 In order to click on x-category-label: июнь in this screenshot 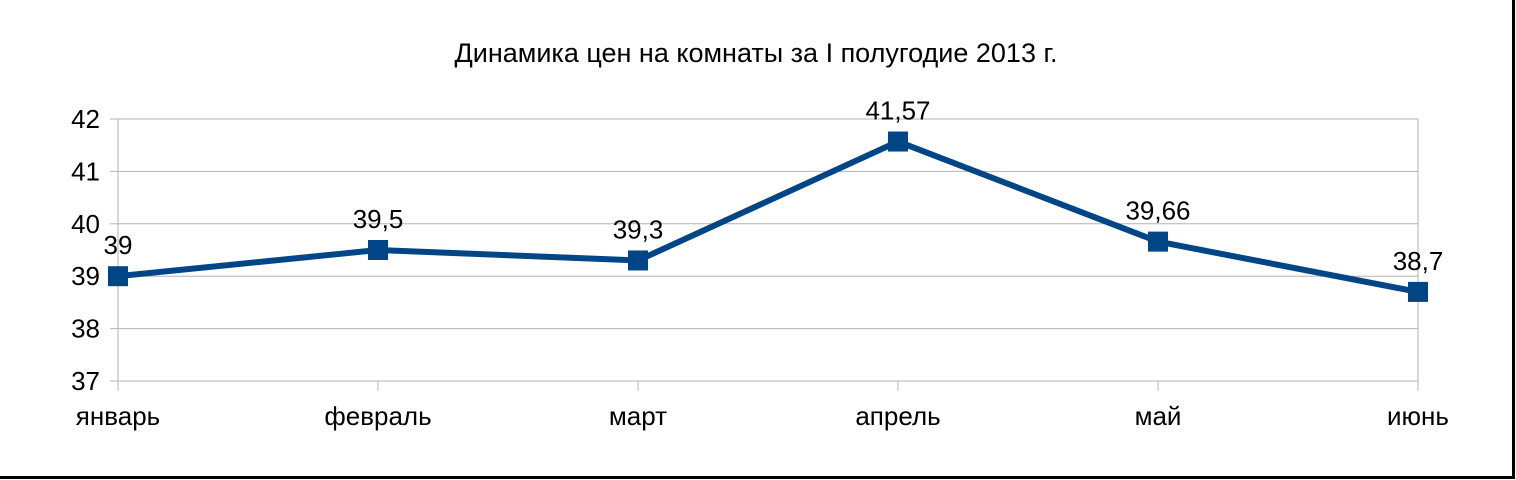, I will do `click(1418, 416)`.